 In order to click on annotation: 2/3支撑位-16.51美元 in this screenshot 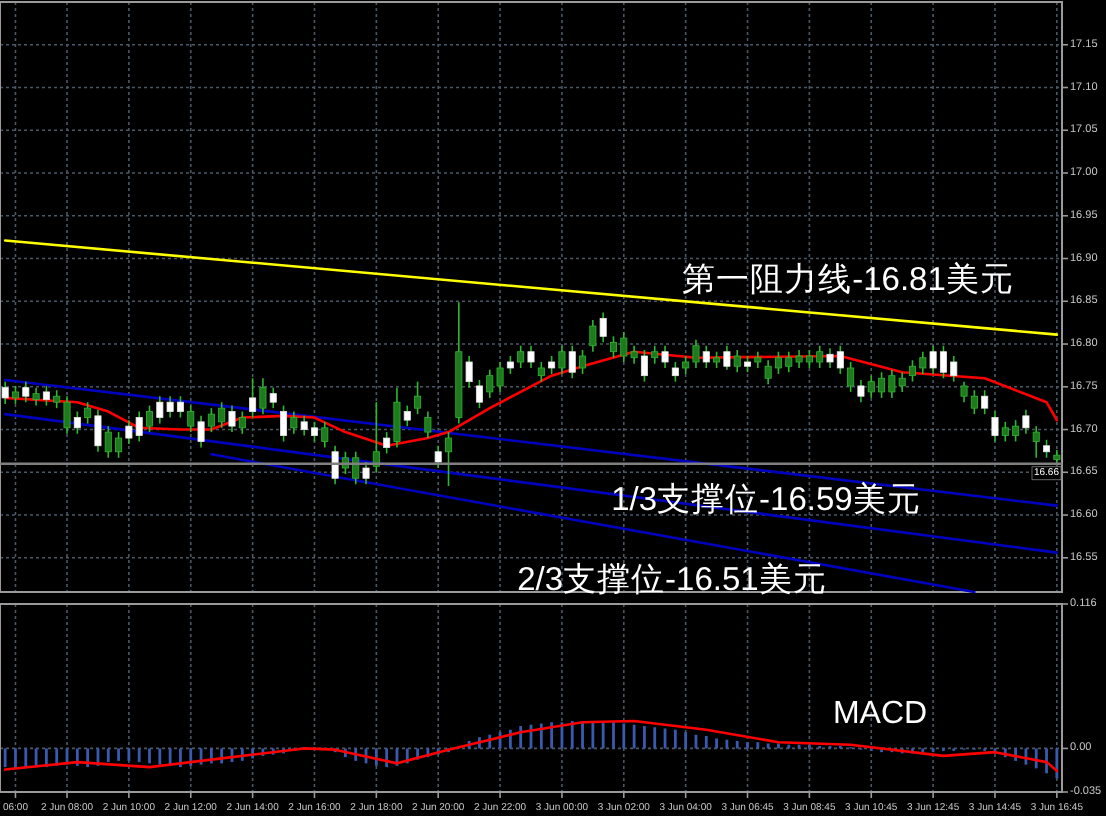, I will do `click(672, 579)`.